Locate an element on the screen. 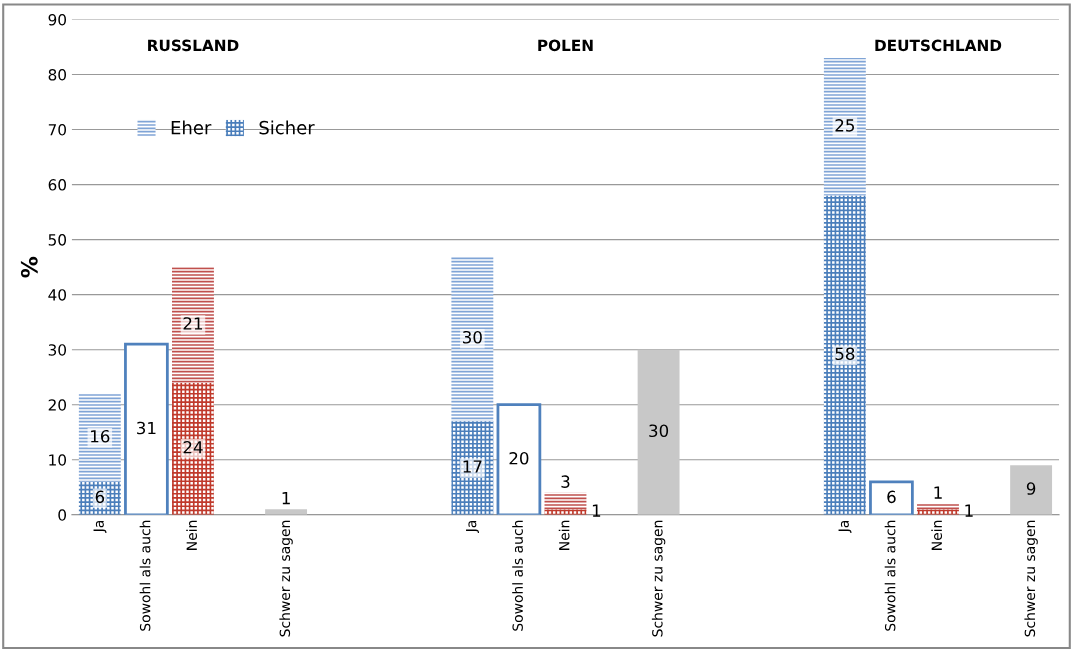 This screenshot has height=650, width=1073. annotation: DEUTSCHLAND is located at coordinates (938, 45).